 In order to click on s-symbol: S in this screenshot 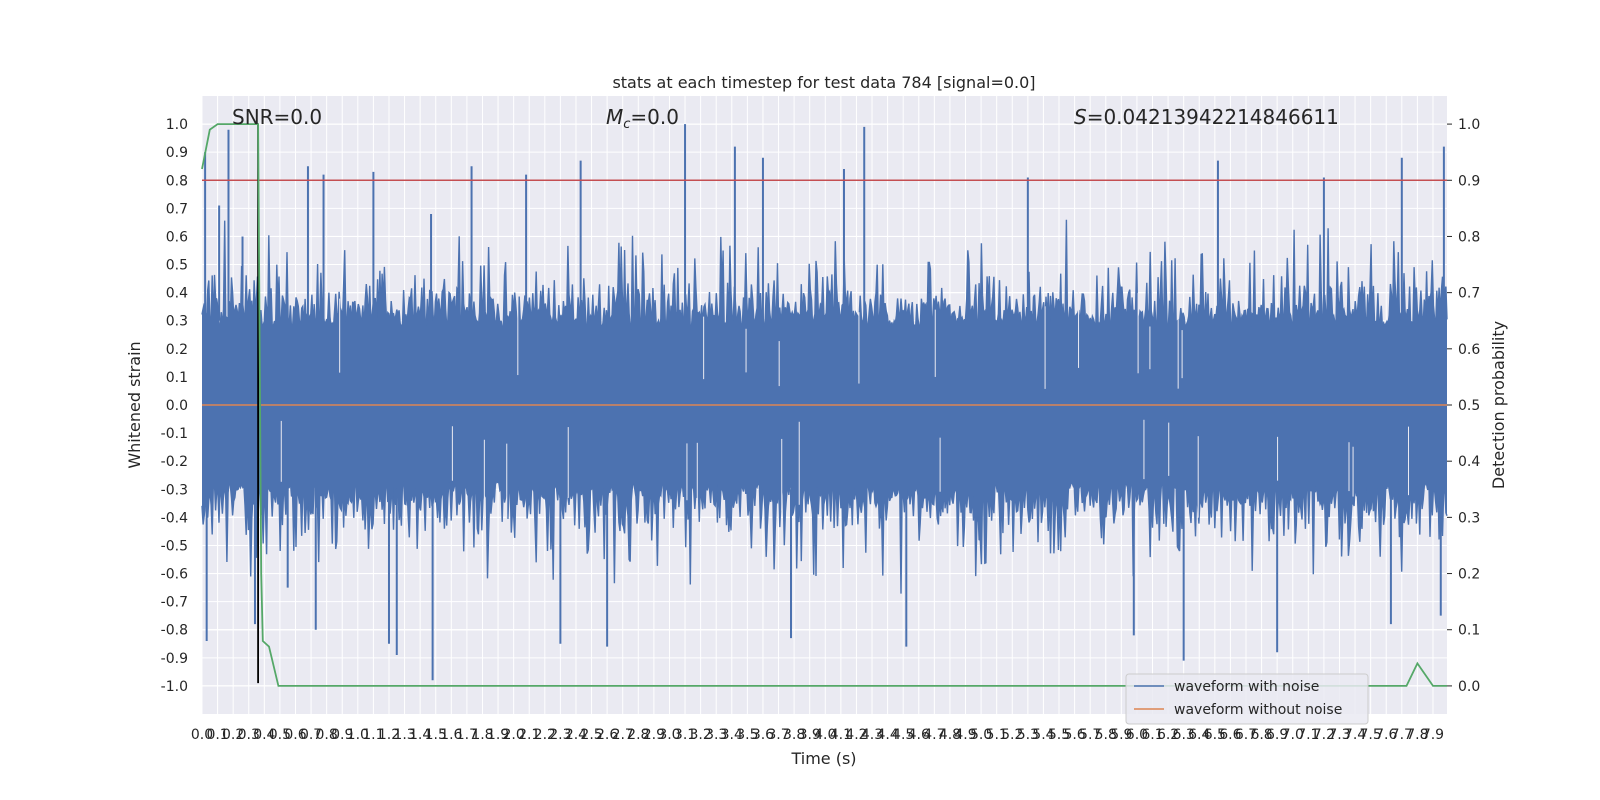, I will do `click(1080, 117)`.